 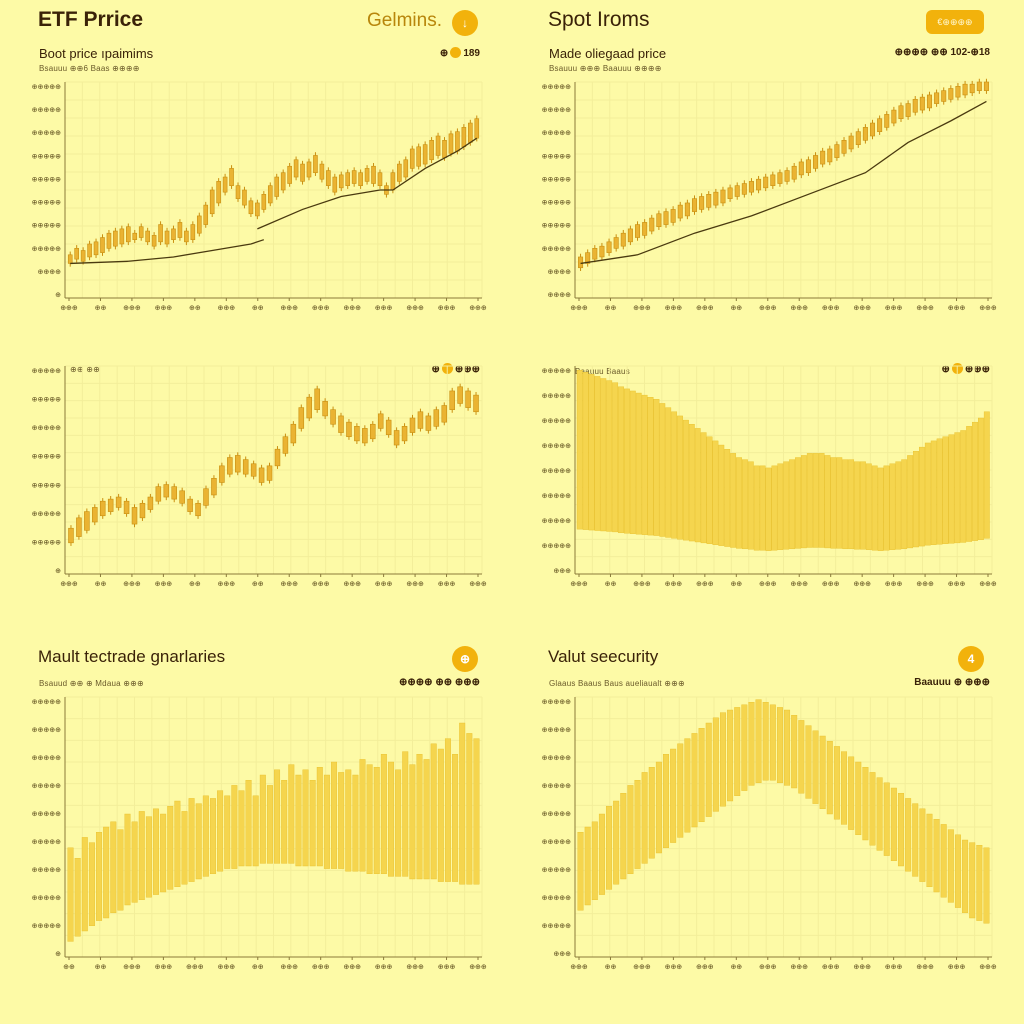 I want to click on download-button: ↓, so click(x=465, y=23).